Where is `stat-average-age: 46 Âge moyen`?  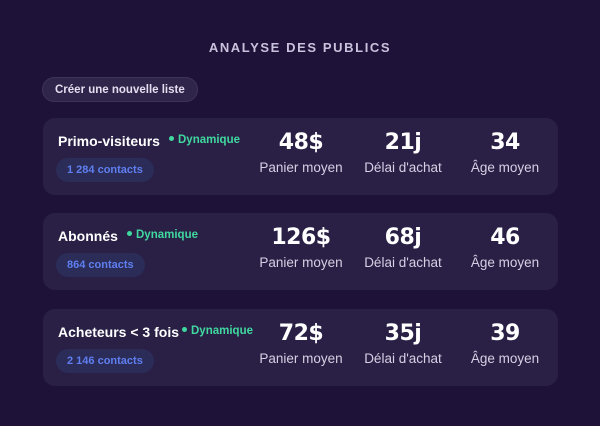 stat-average-age: 46 Âge moyen is located at coordinates (505, 248).